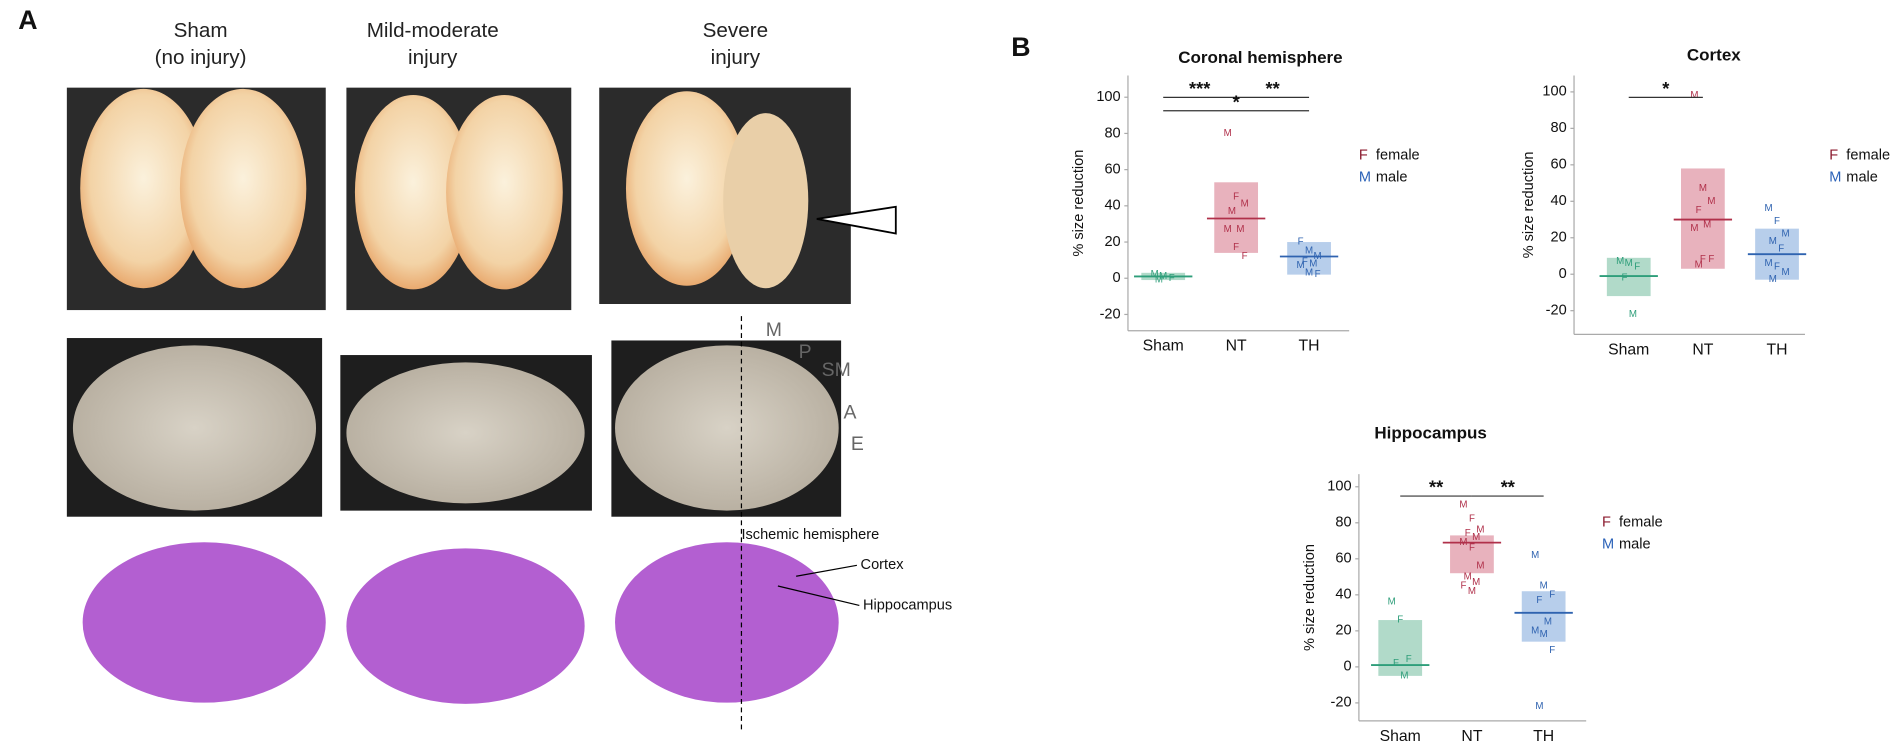 This screenshot has height=749, width=1901. What do you see at coordinates (1117, 278) in the screenshot?
I see `y-tick-label: 0` at bounding box center [1117, 278].